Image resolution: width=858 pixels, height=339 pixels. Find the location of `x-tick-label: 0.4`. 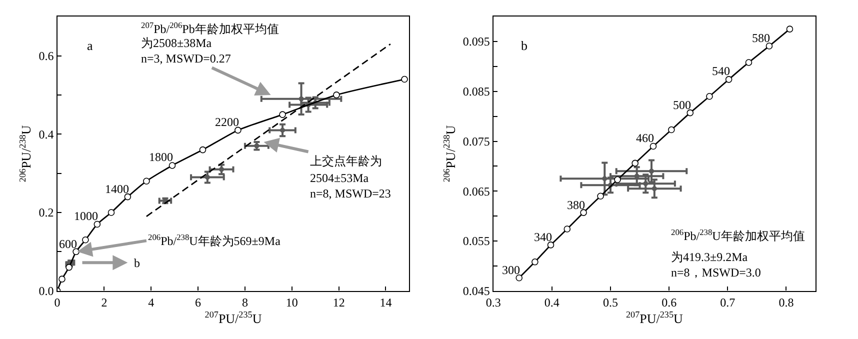

x-tick-label: 0.4 is located at coordinates (552, 302).